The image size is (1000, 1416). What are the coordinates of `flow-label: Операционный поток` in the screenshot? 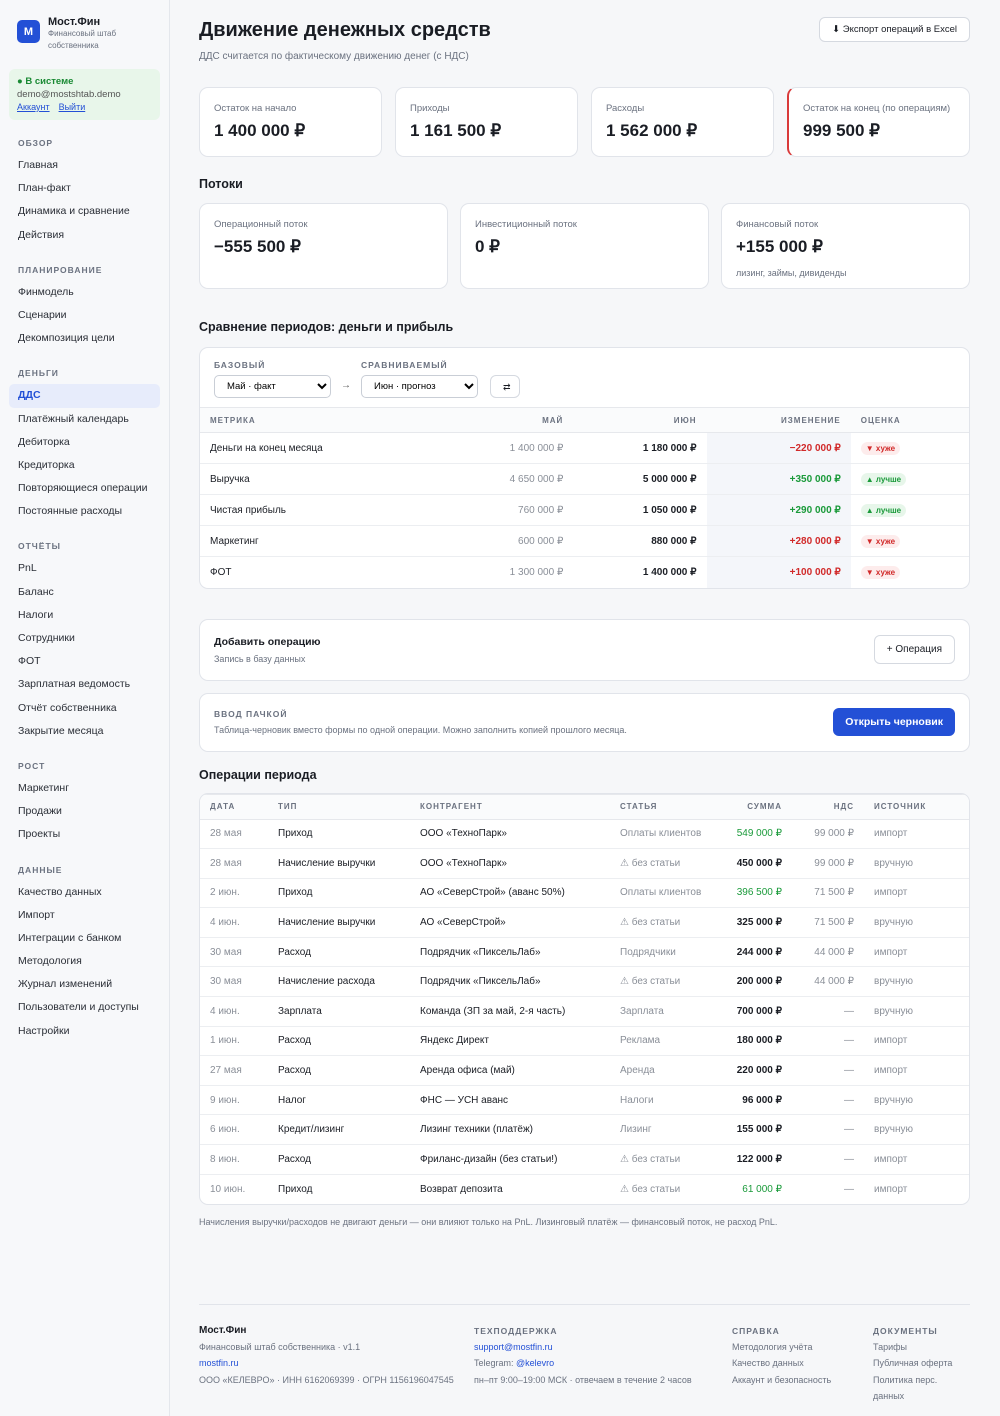 It's located at (261, 224).